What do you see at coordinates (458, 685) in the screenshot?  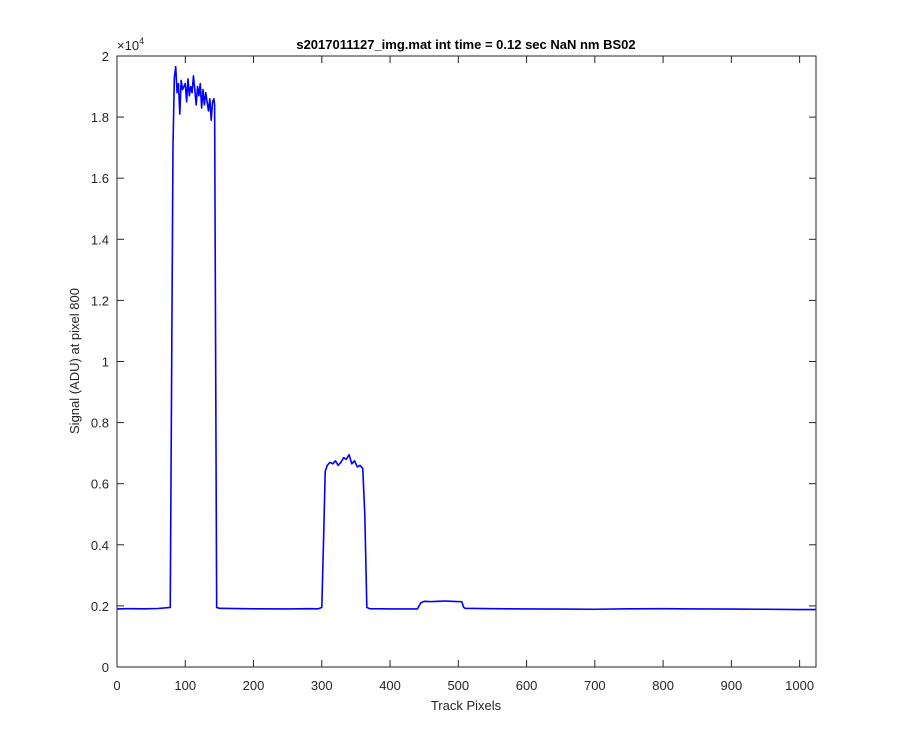 I see `x-tick-label: 500` at bounding box center [458, 685].